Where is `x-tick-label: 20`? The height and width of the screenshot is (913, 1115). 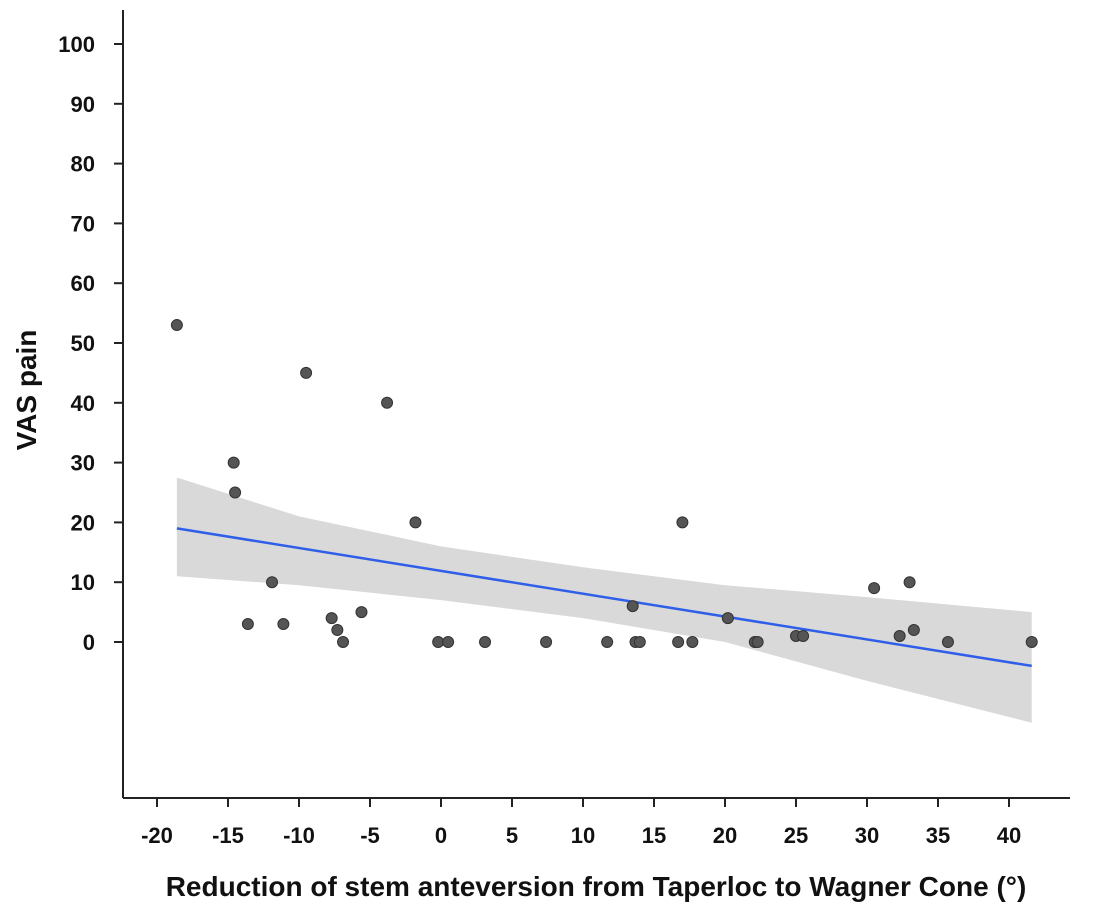 x-tick-label: 20 is located at coordinates (725, 835).